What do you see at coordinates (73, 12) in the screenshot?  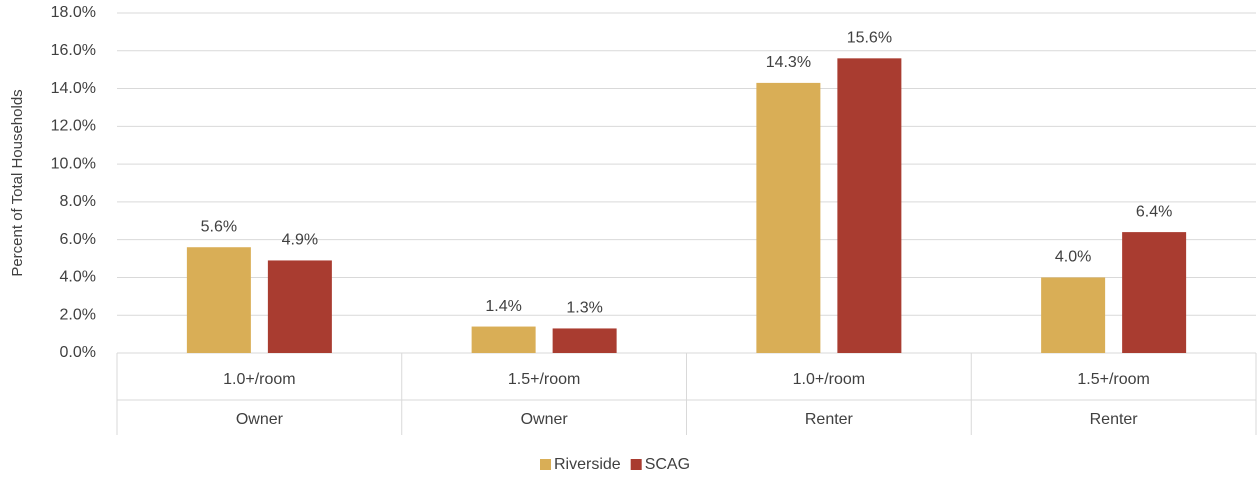 I see `y-tick-label: 18.0%` at bounding box center [73, 12].